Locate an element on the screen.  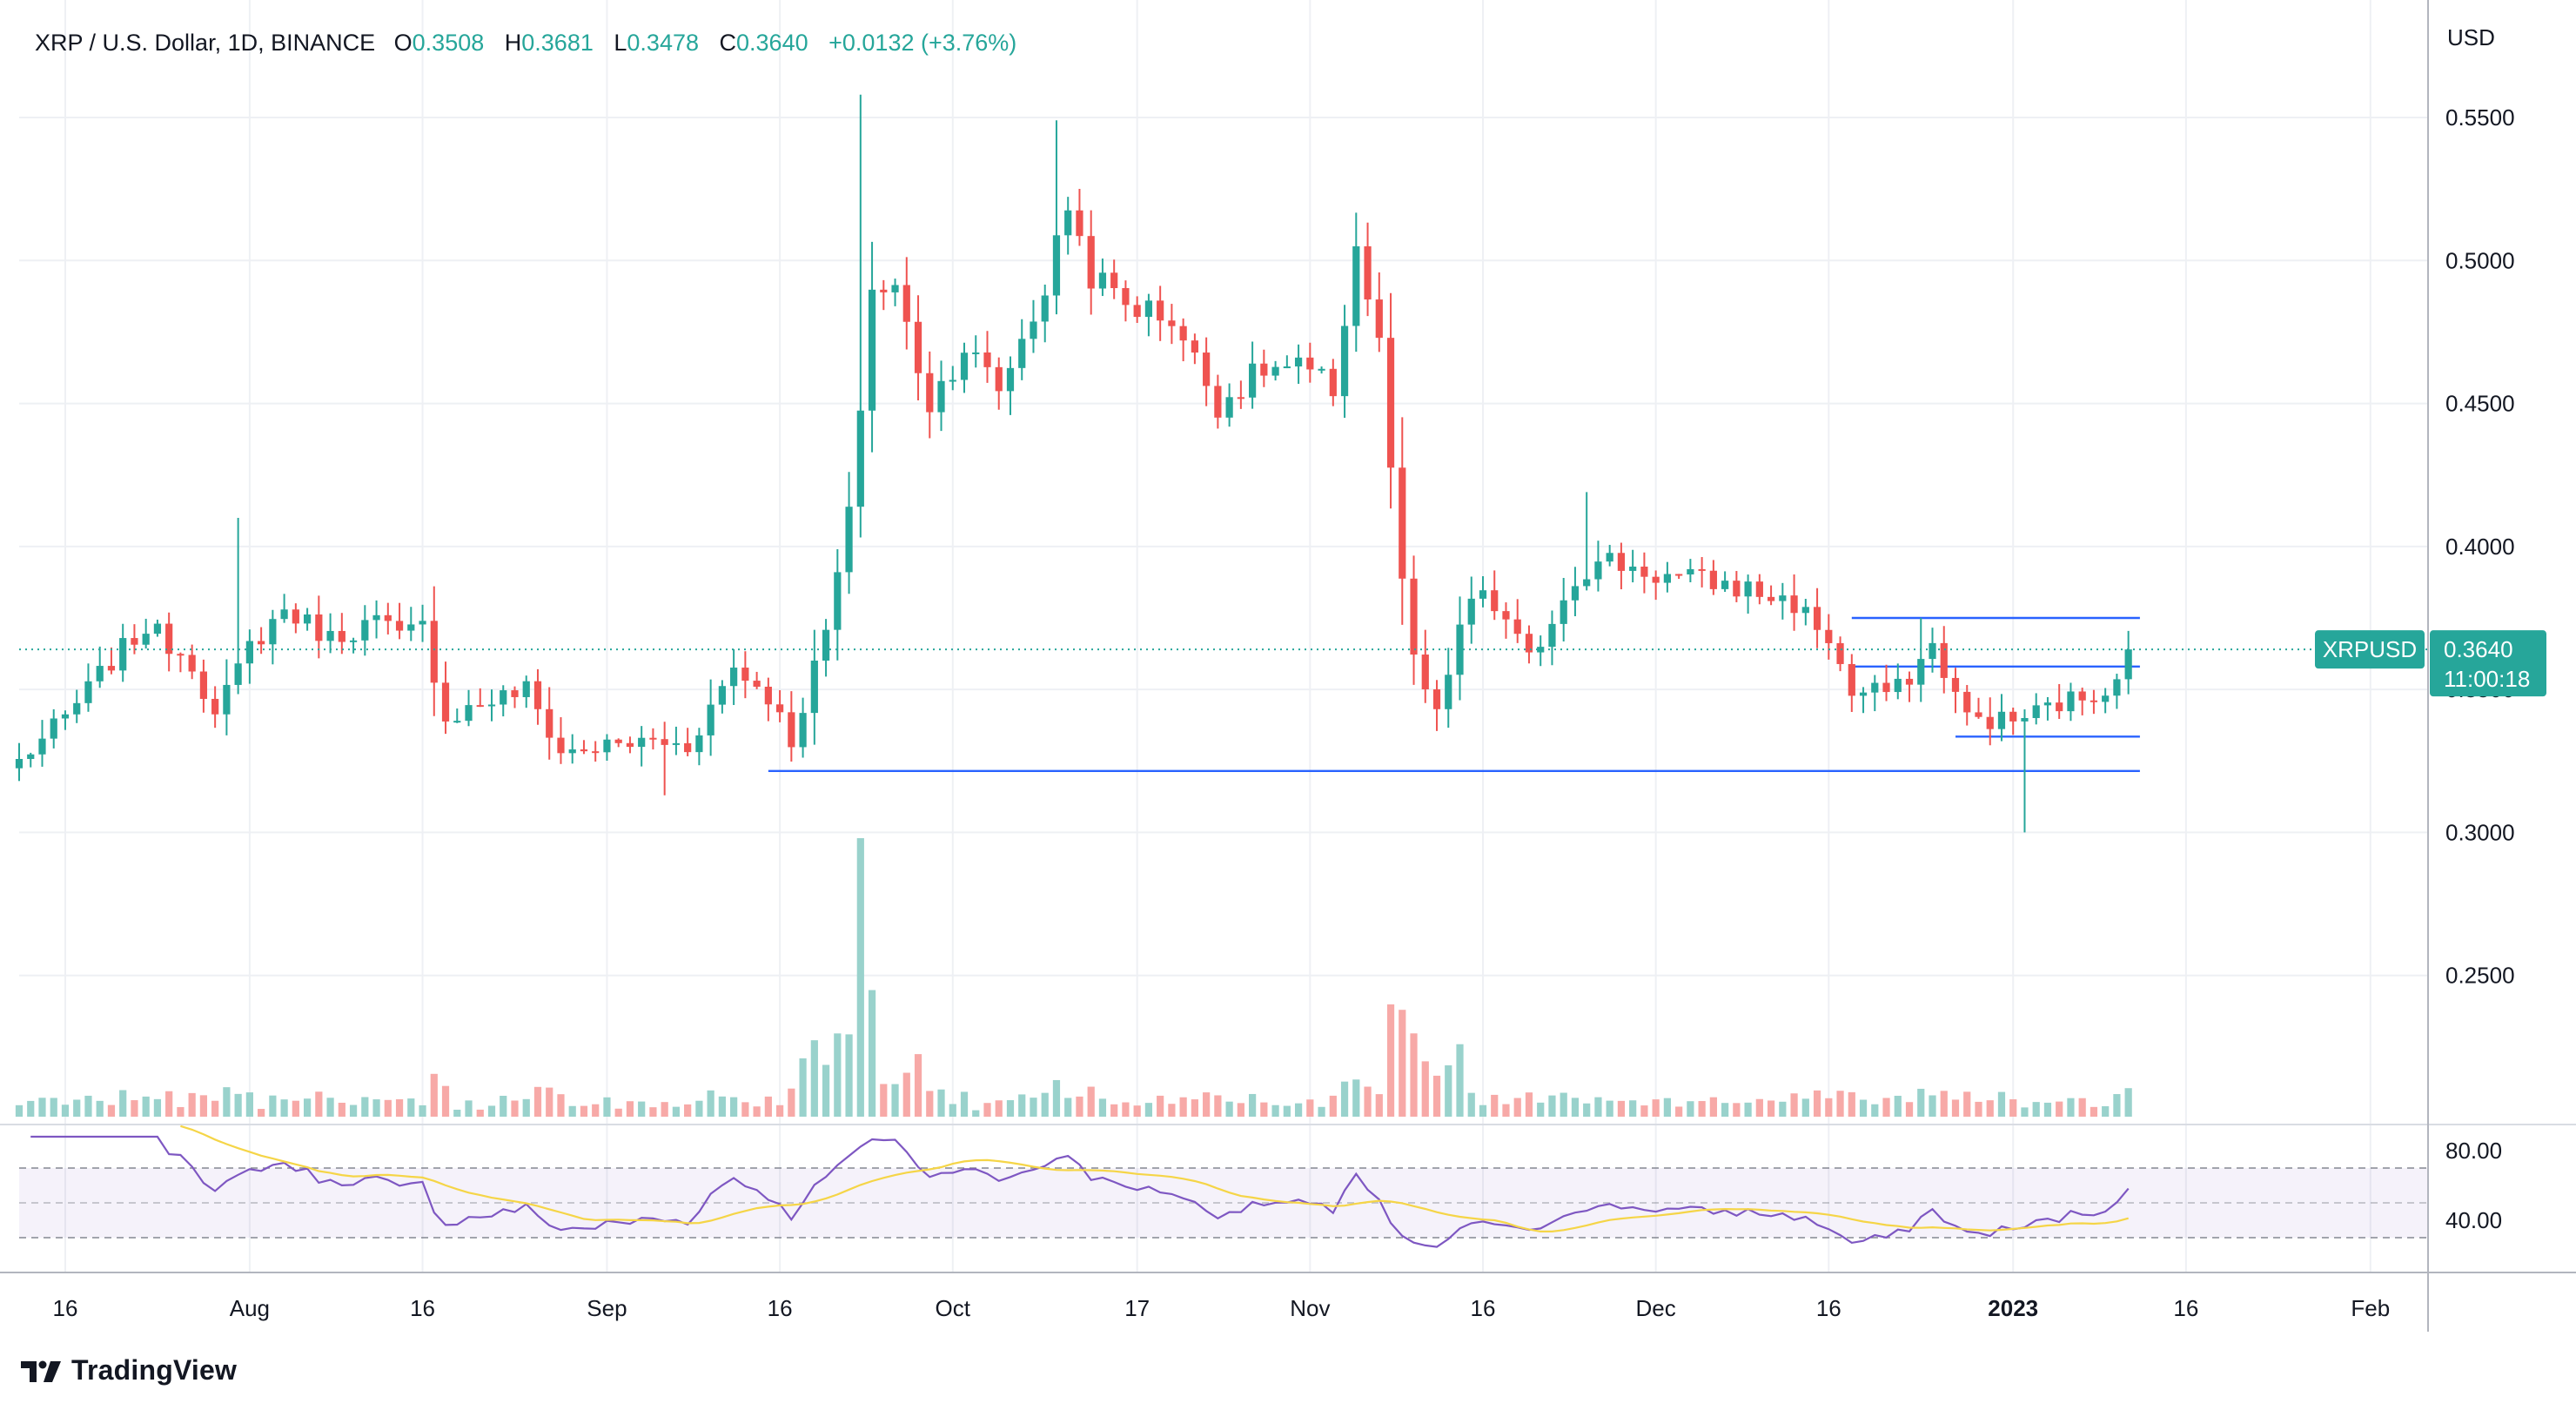
price-tick-label: 0.4000 is located at coordinates (2480, 547).